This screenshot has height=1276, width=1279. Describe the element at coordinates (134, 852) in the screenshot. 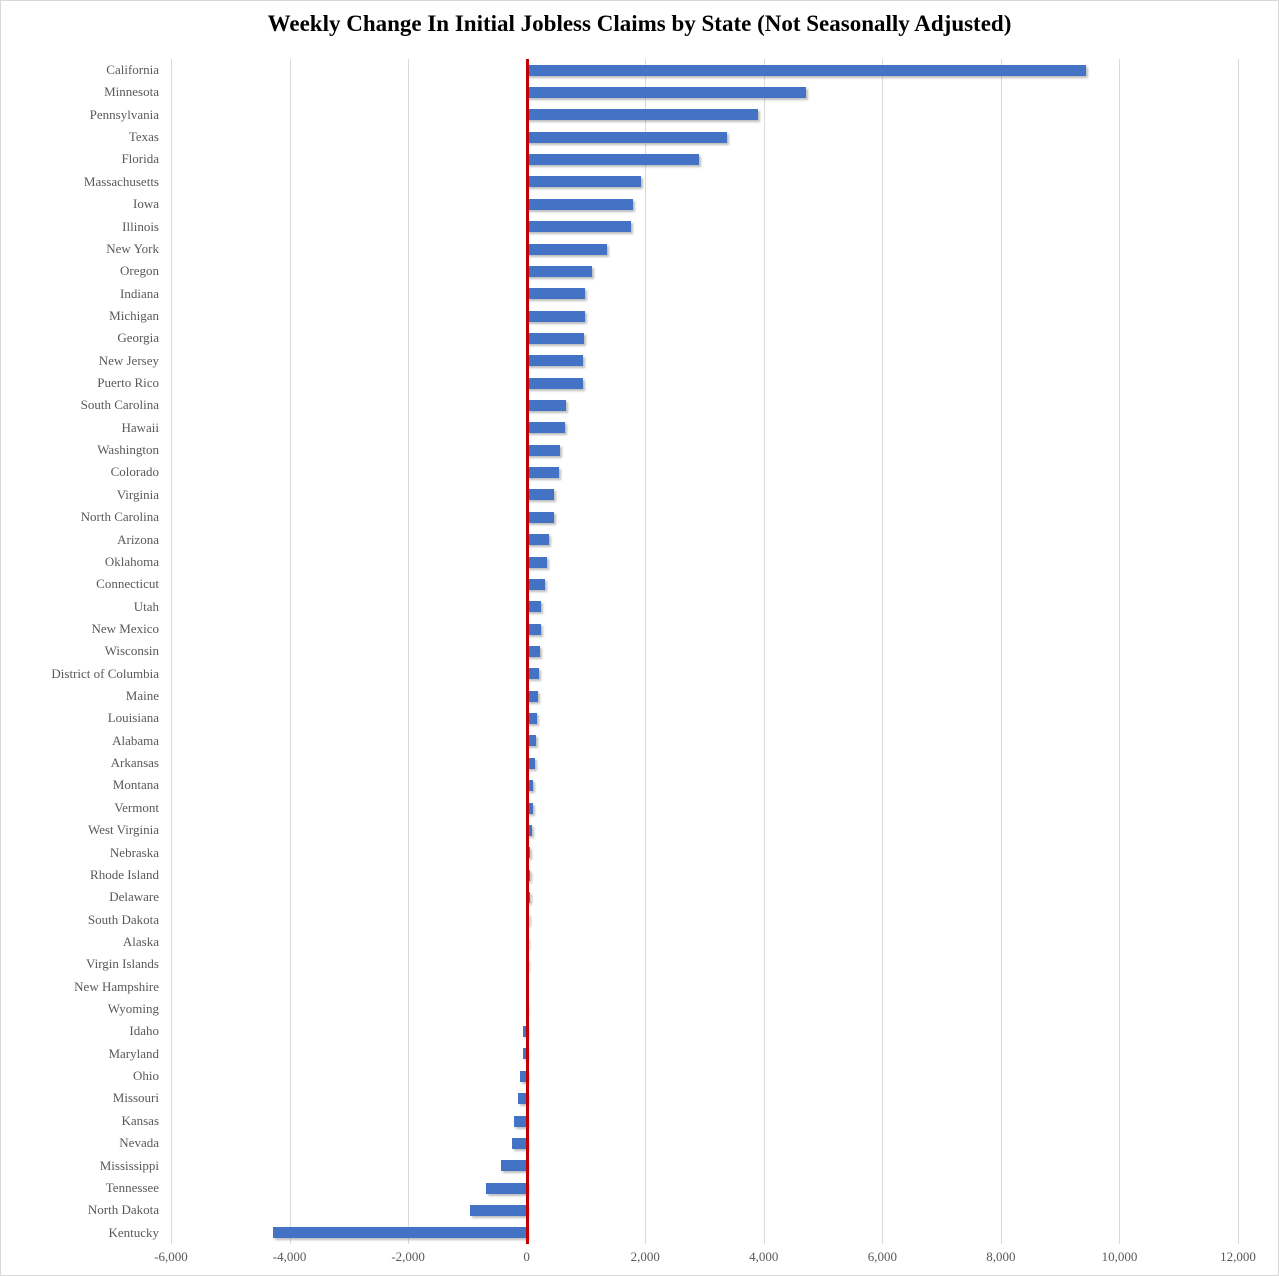

I see `category-label: Nebraska` at that location.